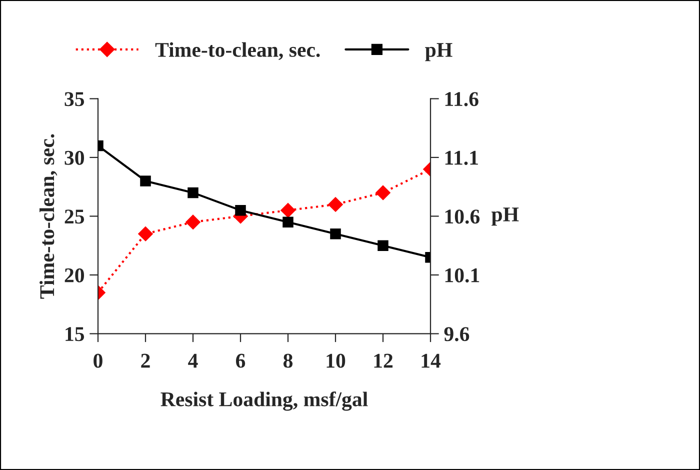  Describe the element at coordinates (74, 99) in the screenshot. I see `y-tick-label: 35` at that location.